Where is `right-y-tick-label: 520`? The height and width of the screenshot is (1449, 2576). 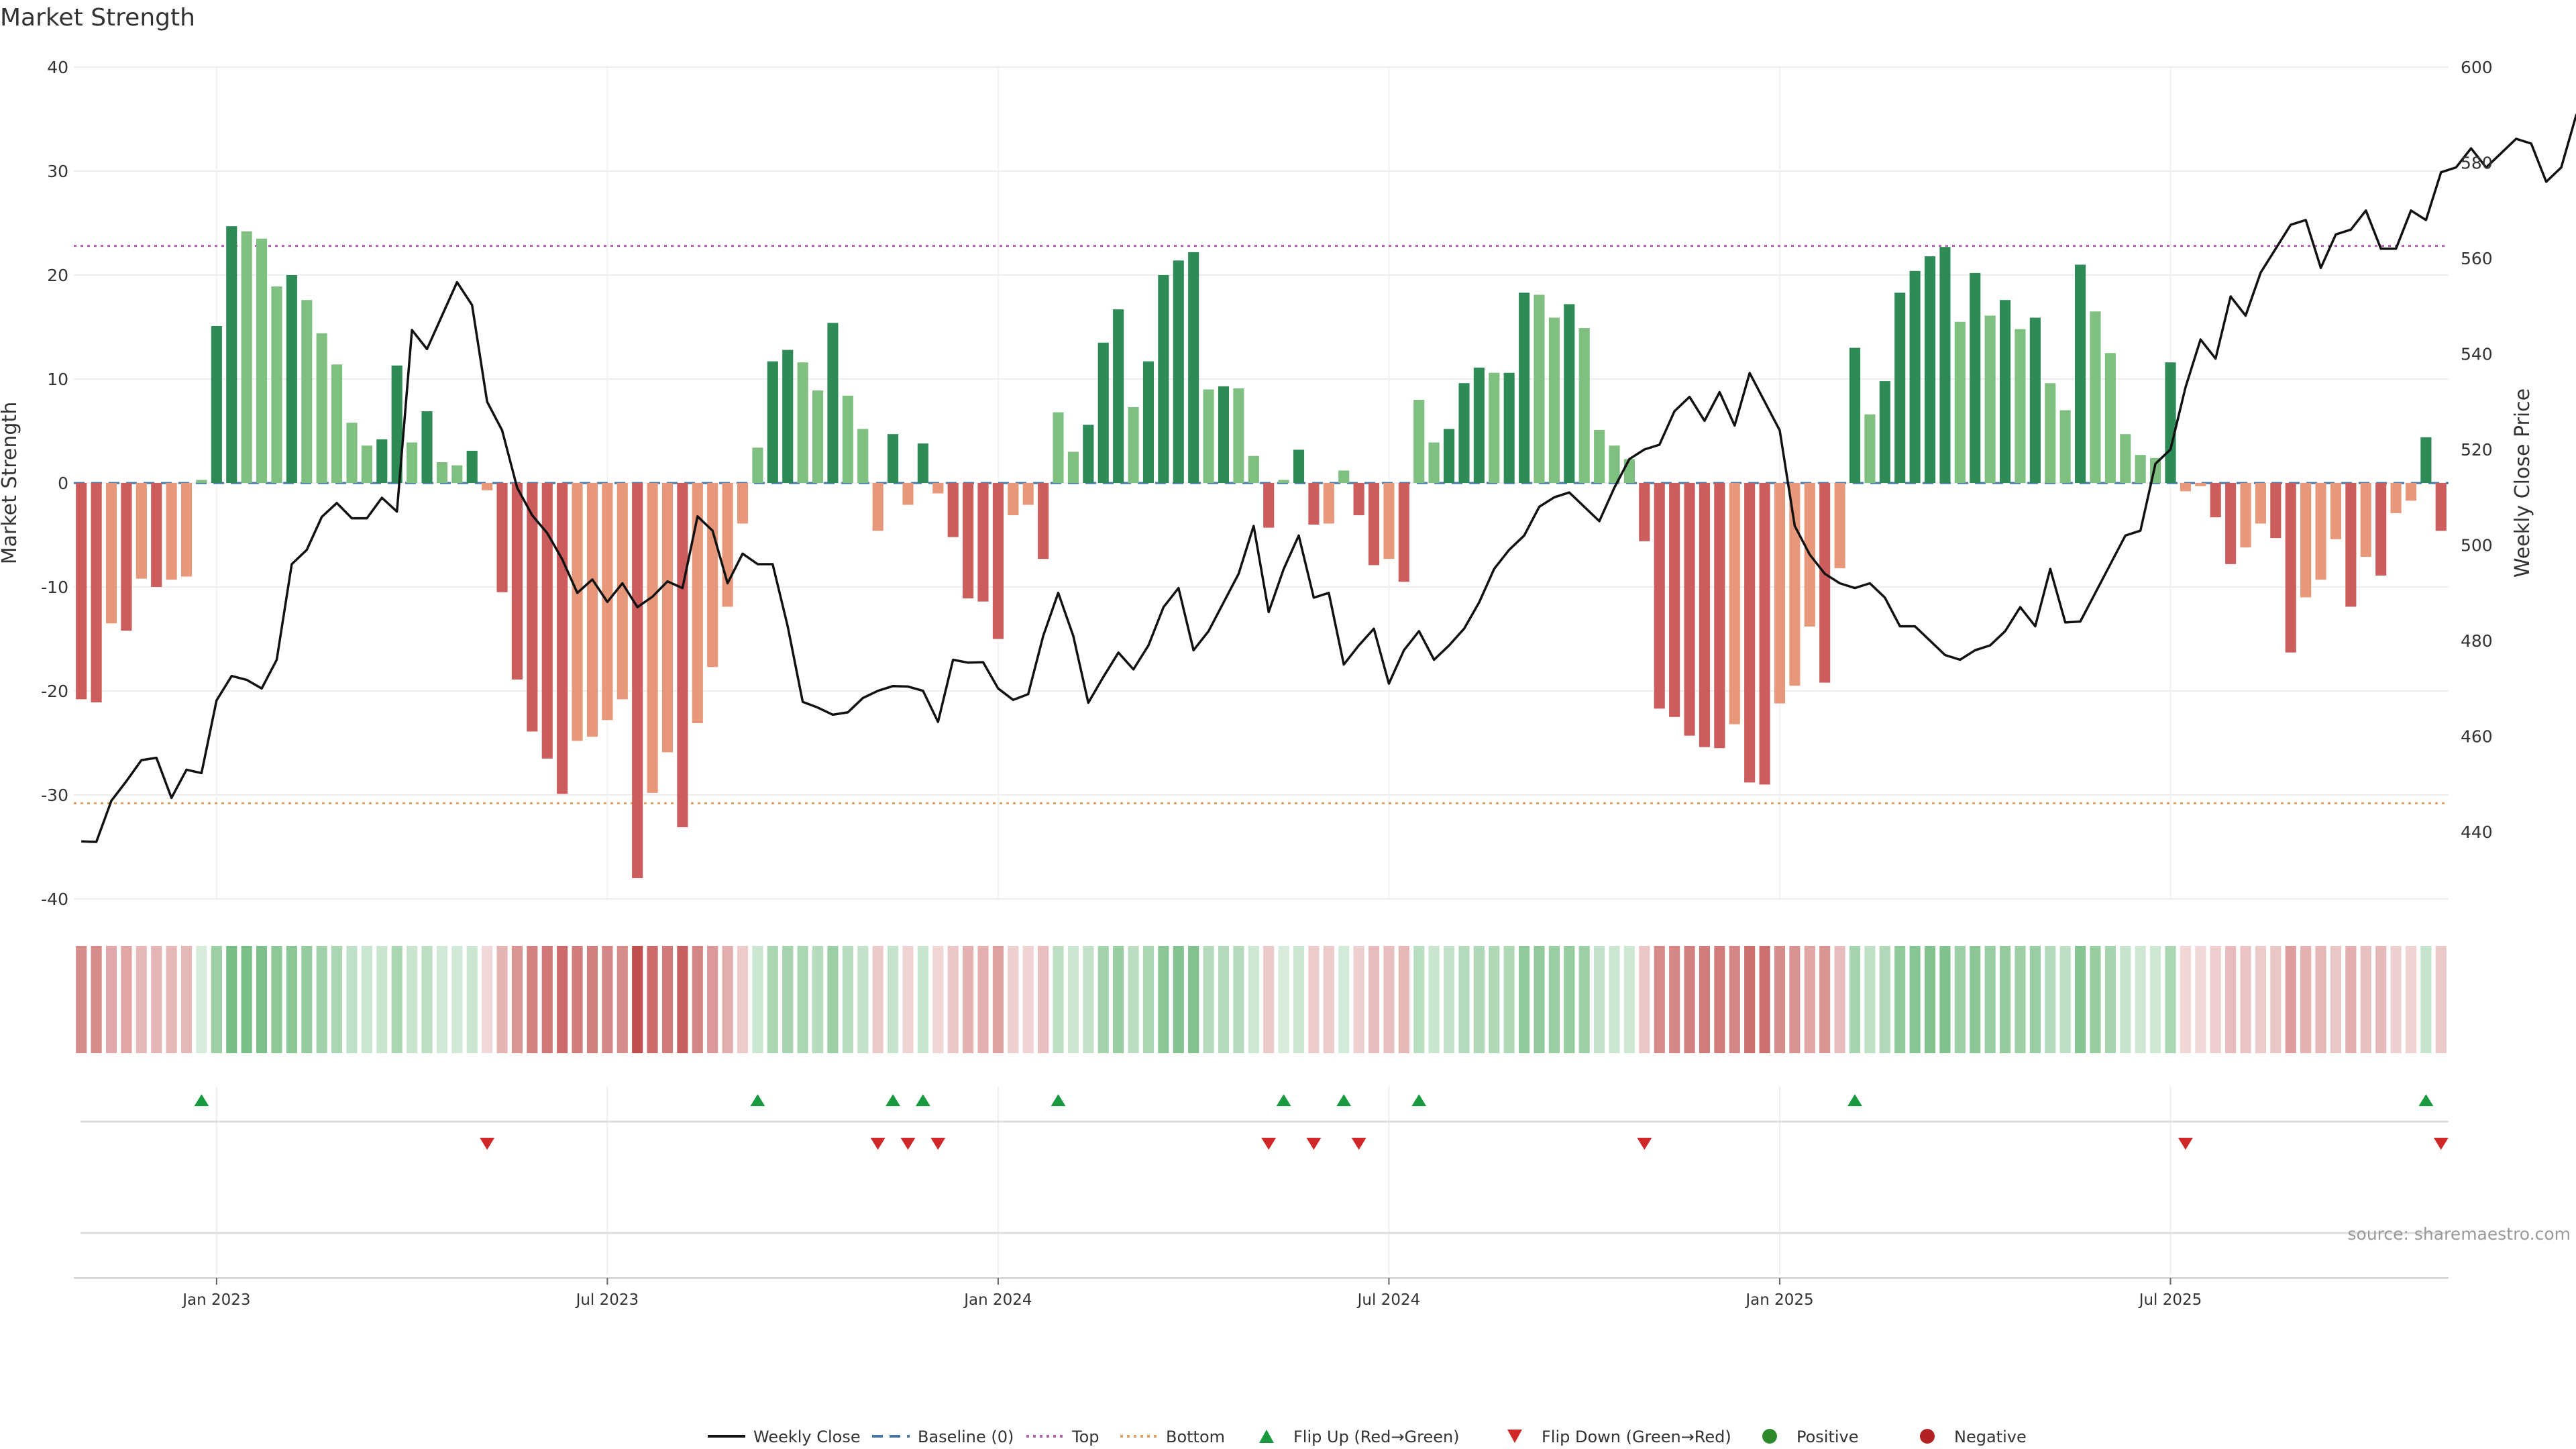 right-y-tick-label: 520 is located at coordinates (2477, 450).